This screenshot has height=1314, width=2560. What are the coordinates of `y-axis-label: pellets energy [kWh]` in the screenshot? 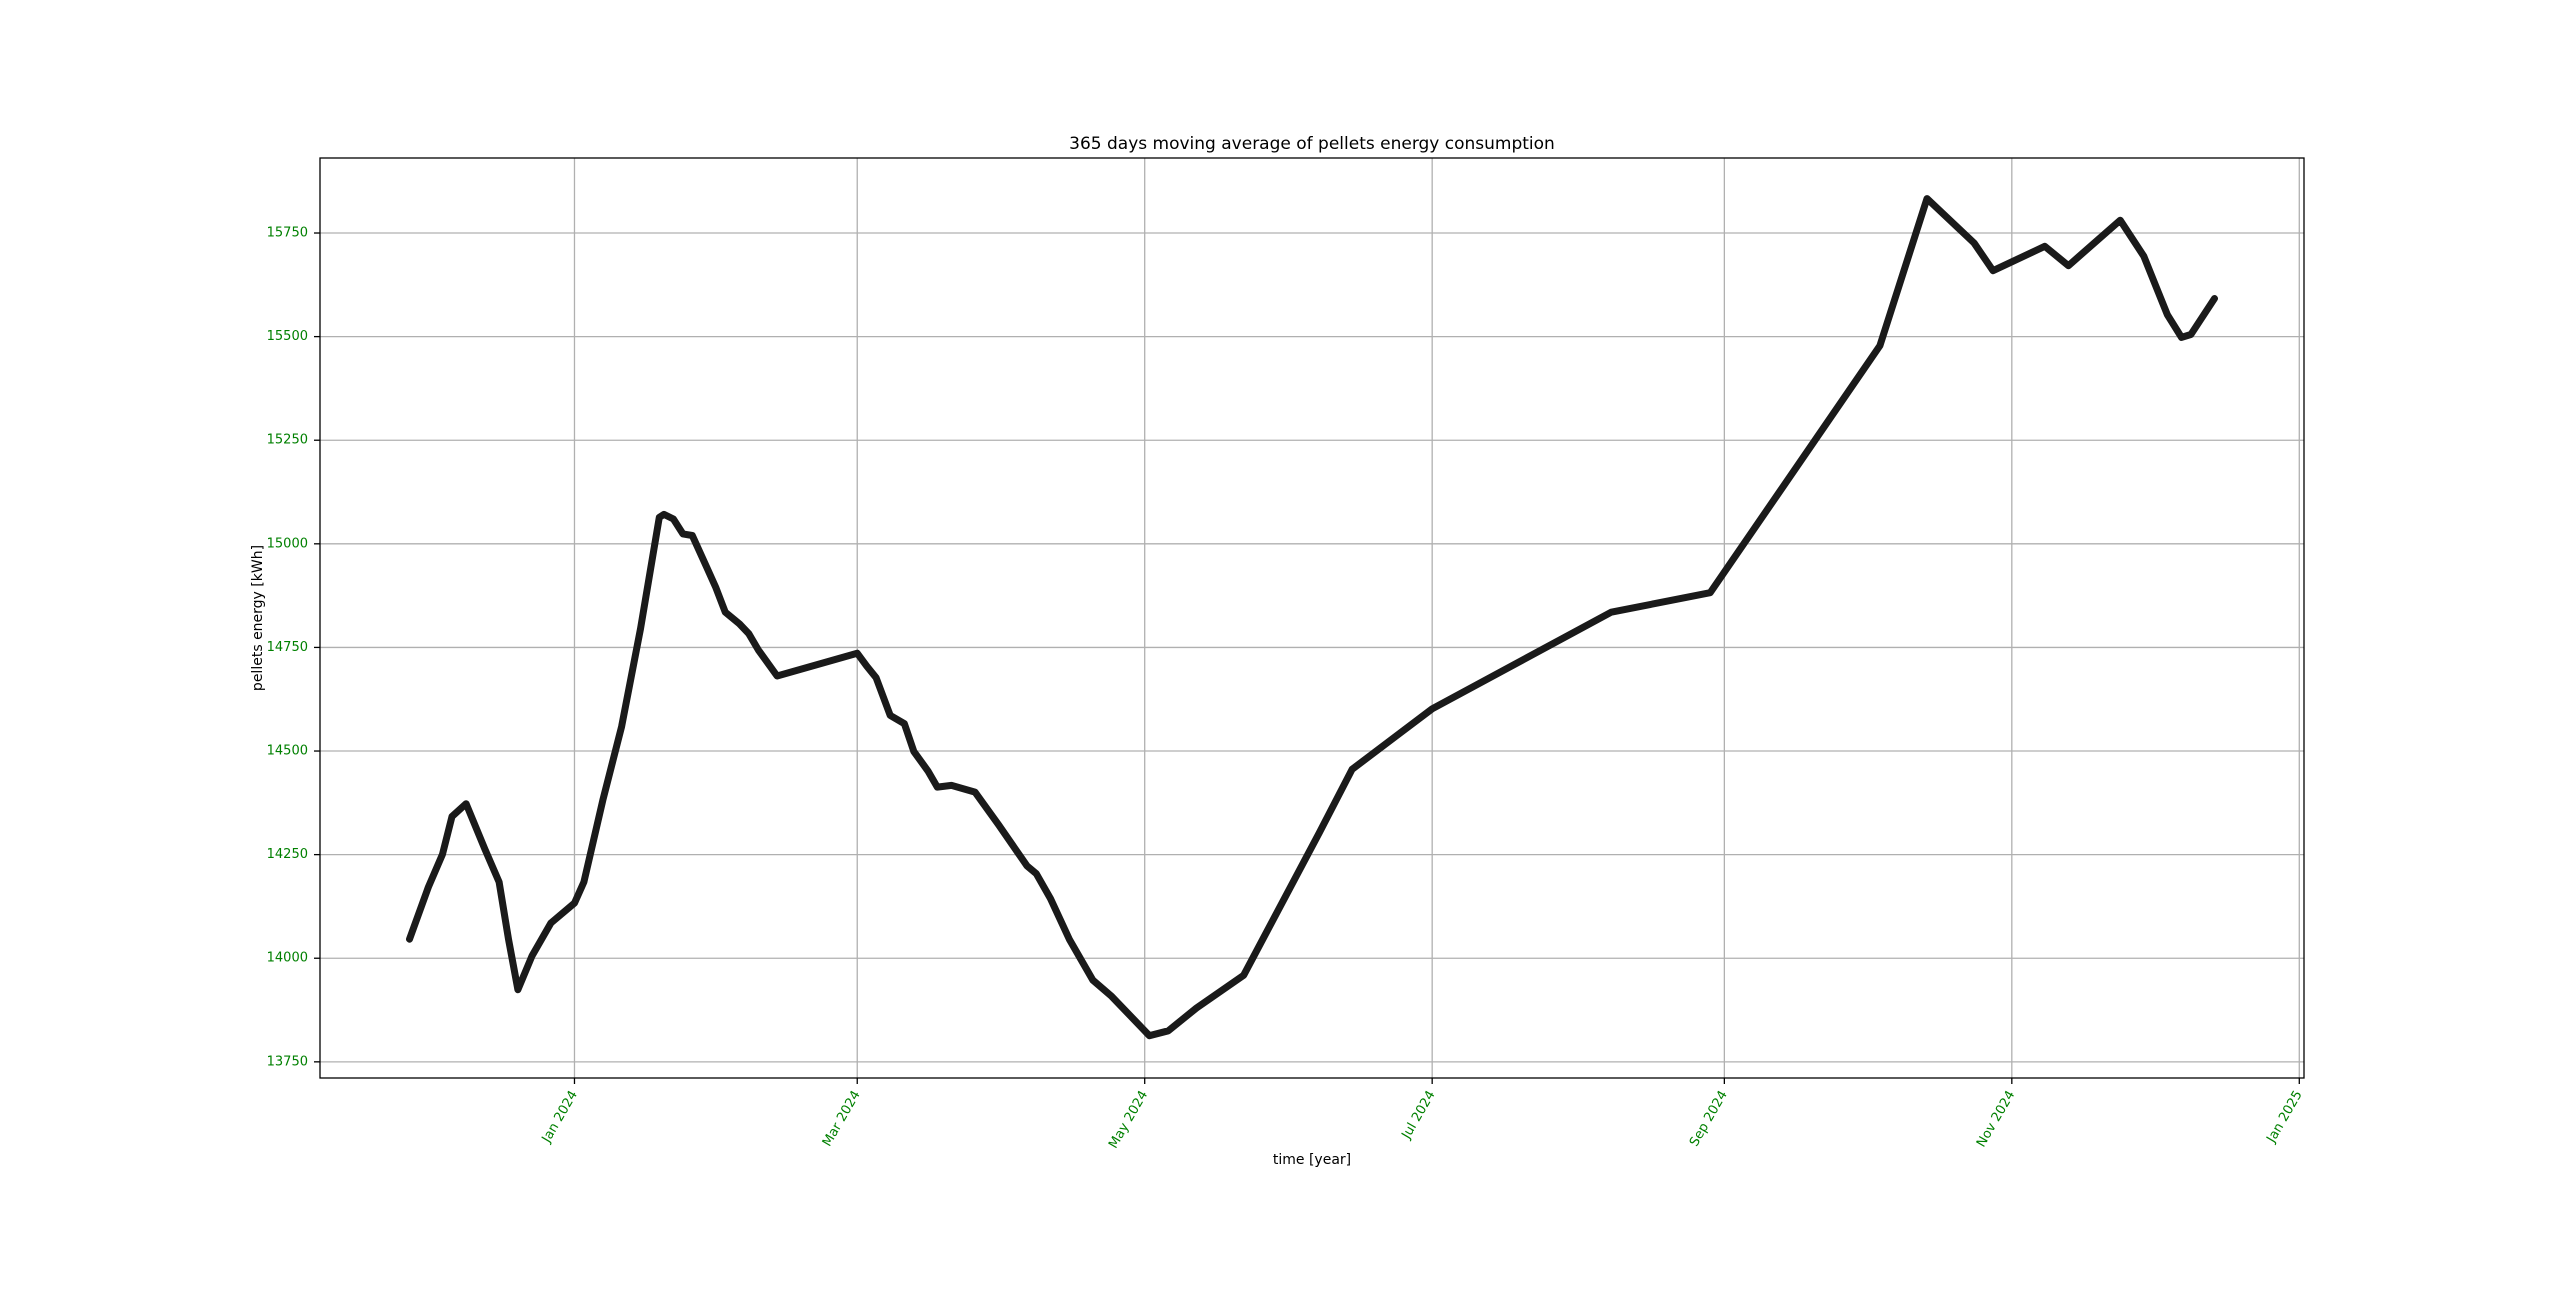 It's located at (258, 618).